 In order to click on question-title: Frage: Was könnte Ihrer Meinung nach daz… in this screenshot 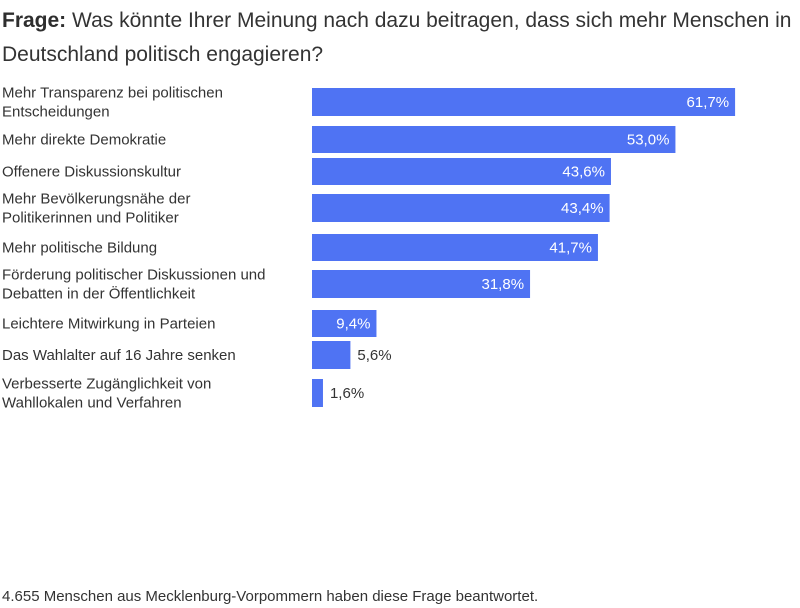, I will do `click(397, 38)`.